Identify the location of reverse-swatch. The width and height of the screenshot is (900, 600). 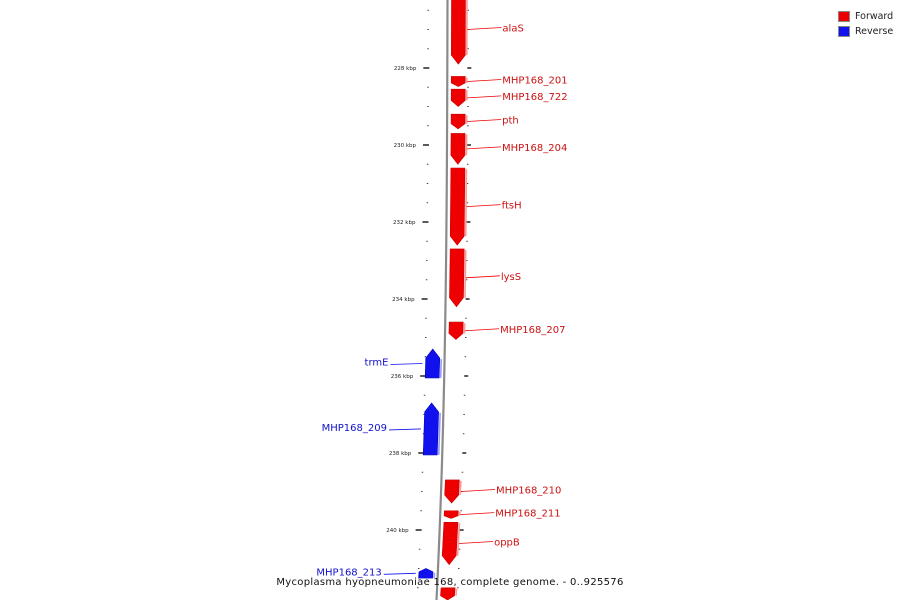
(844, 31).